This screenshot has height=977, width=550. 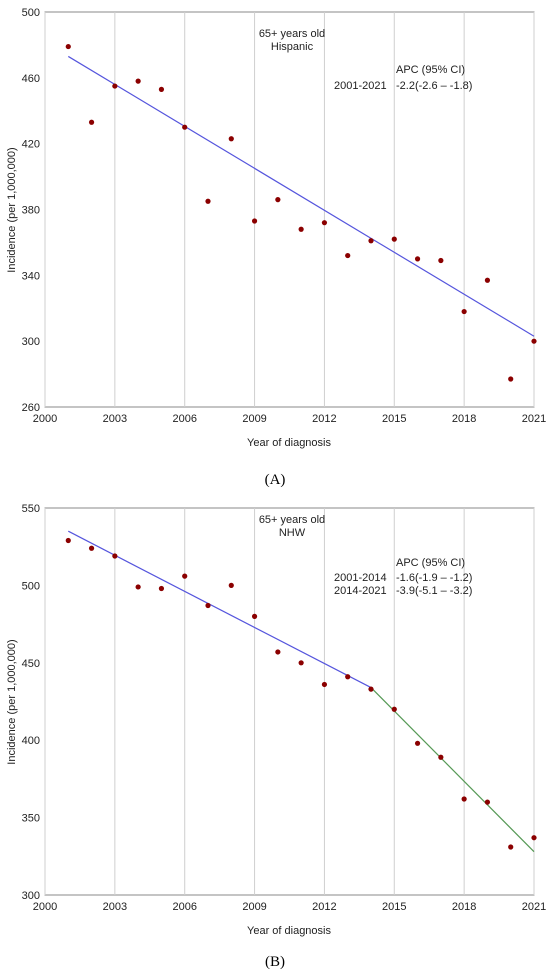 What do you see at coordinates (31, 509) in the screenshot?
I see `y-tick-label: 550` at bounding box center [31, 509].